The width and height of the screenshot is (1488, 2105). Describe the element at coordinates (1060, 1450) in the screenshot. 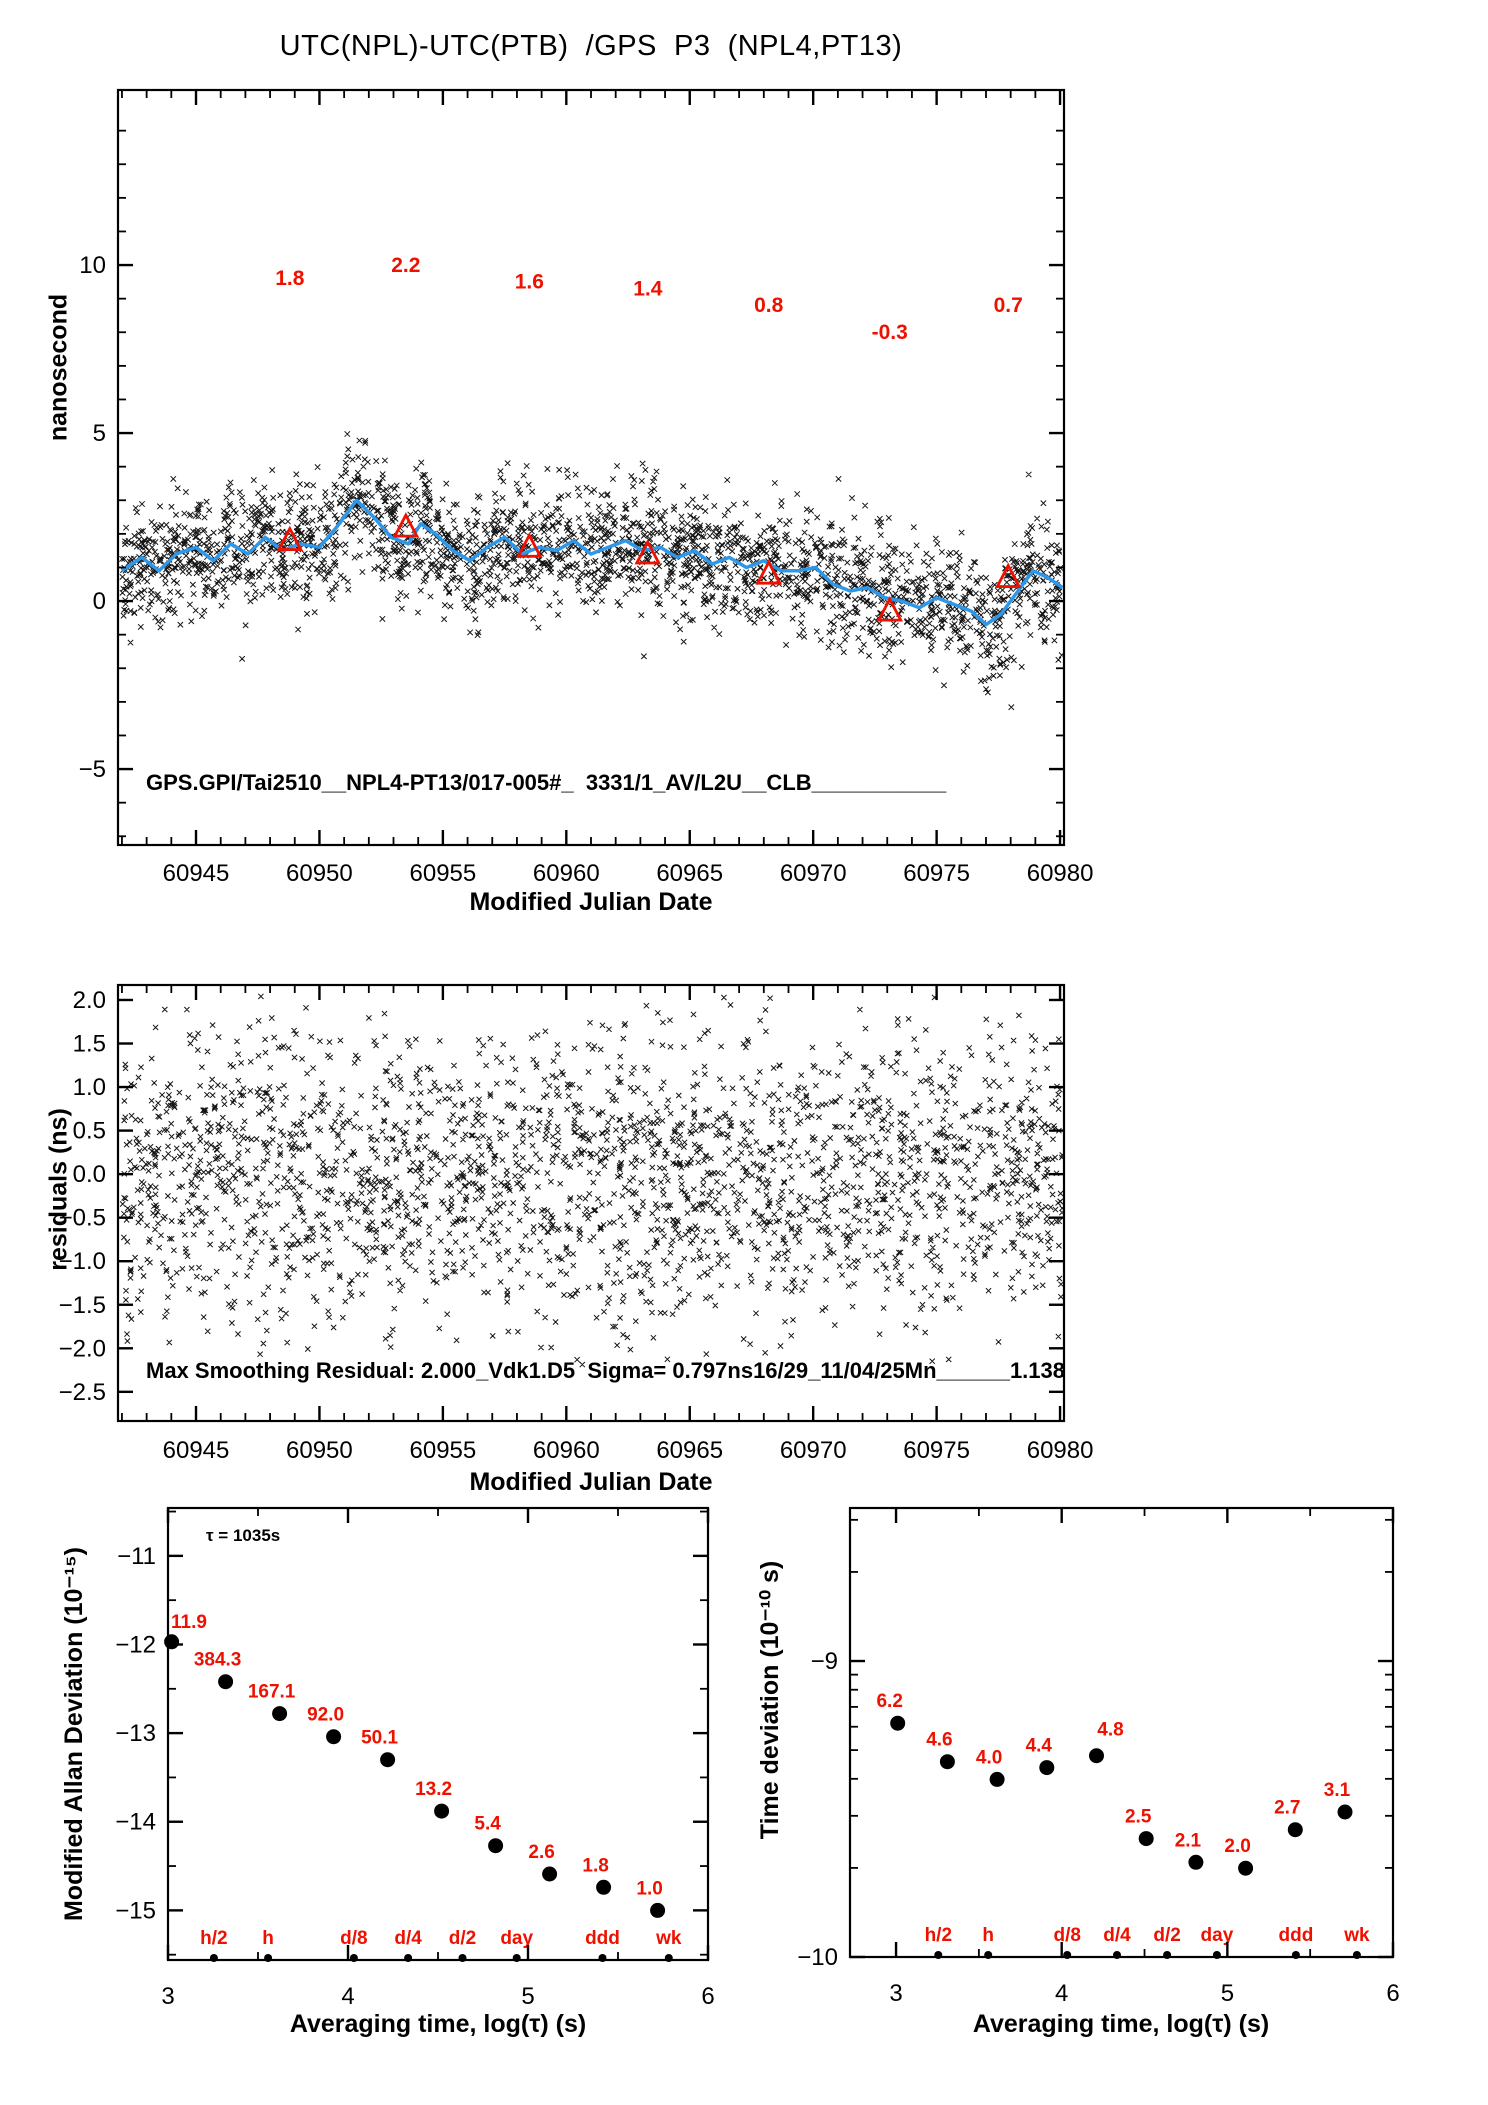

I see `svg-text: 60980` at that location.